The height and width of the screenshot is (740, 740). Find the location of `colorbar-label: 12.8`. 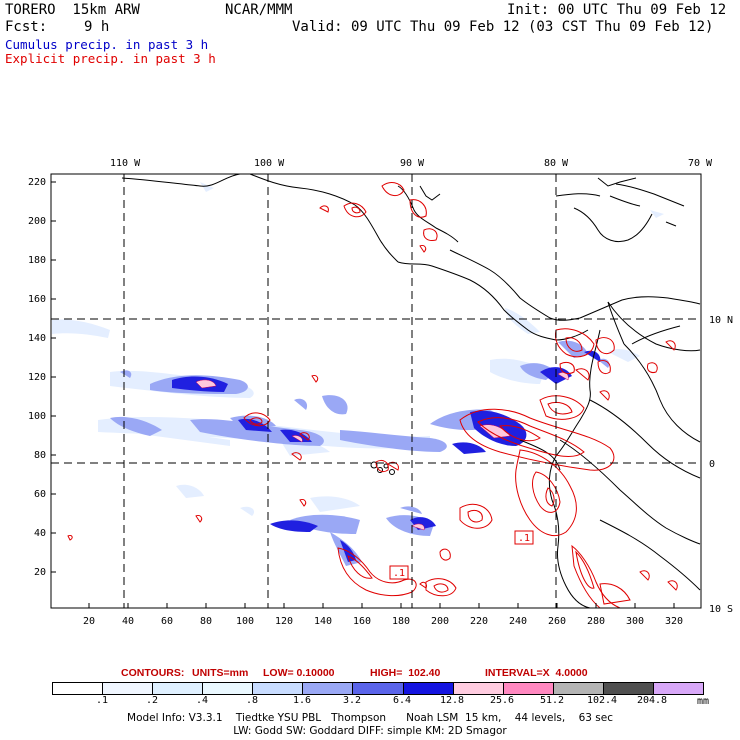

colorbar-label: 12.8 is located at coordinates (452, 700).